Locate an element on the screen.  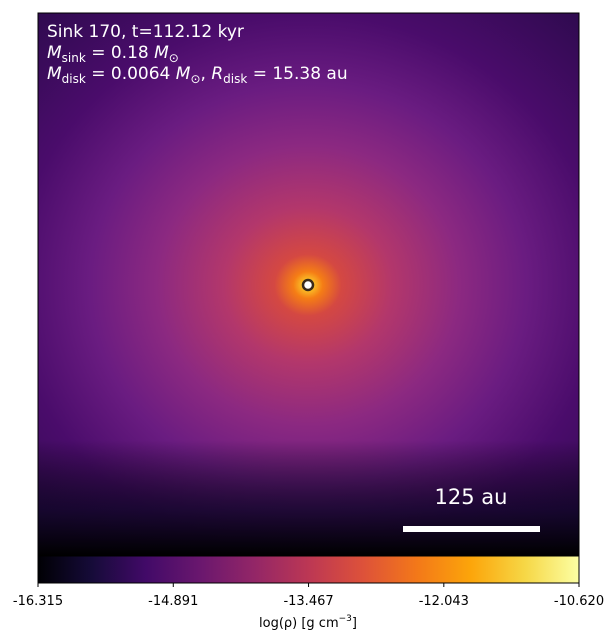
title-text: Sink 170, t=112.12 kyr is located at coordinates (145, 32).